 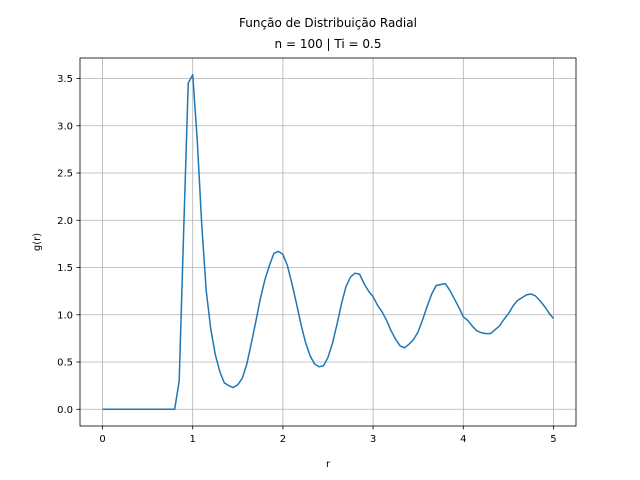 What do you see at coordinates (65, 174) in the screenshot?
I see `y-tick-label: 2.5` at bounding box center [65, 174].